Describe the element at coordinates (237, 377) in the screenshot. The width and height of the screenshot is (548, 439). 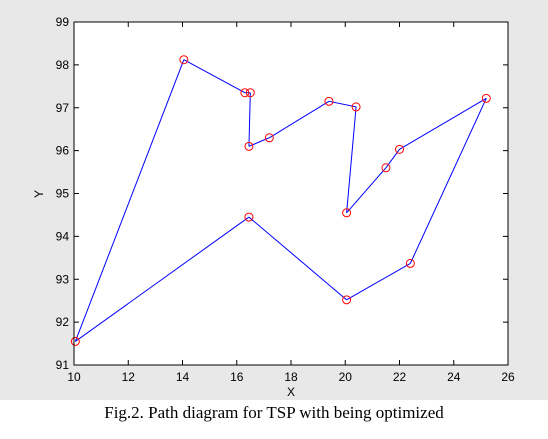
I see `x-tick-label: 16` at that location.